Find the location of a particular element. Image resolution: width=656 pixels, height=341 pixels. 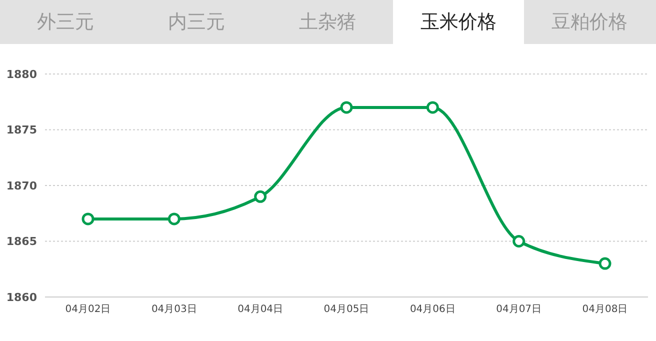

y-tick-label: 1870 is located at coordinates (22, 185).